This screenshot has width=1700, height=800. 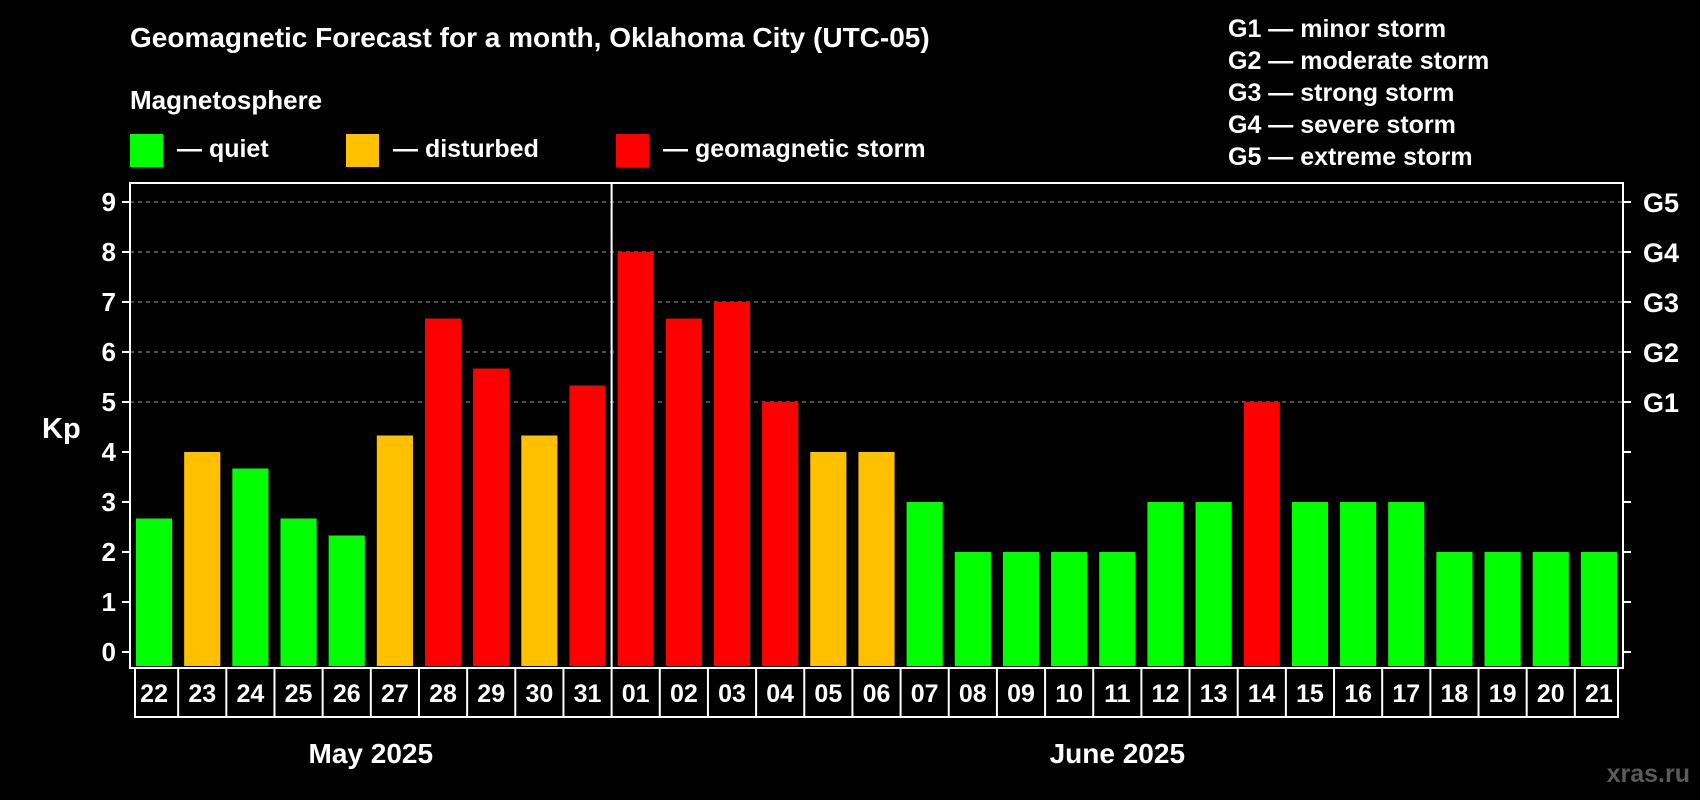 I want to click on x-tick-label-28-6: 28, so click(x=443, y=694).